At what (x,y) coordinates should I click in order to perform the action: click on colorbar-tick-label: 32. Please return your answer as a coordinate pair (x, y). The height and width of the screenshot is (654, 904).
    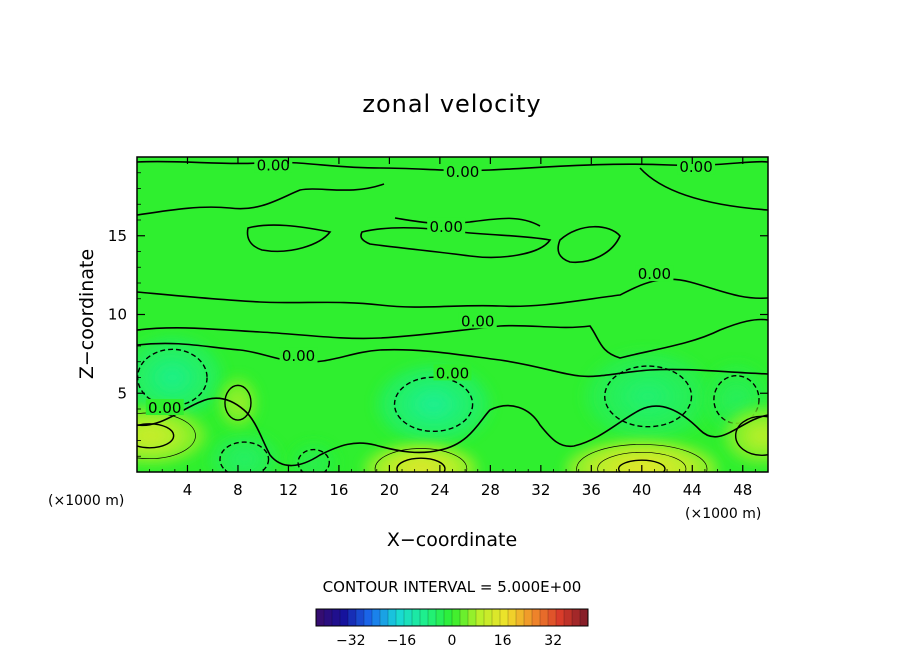
    Looking at the image, I should click on (553, 641).